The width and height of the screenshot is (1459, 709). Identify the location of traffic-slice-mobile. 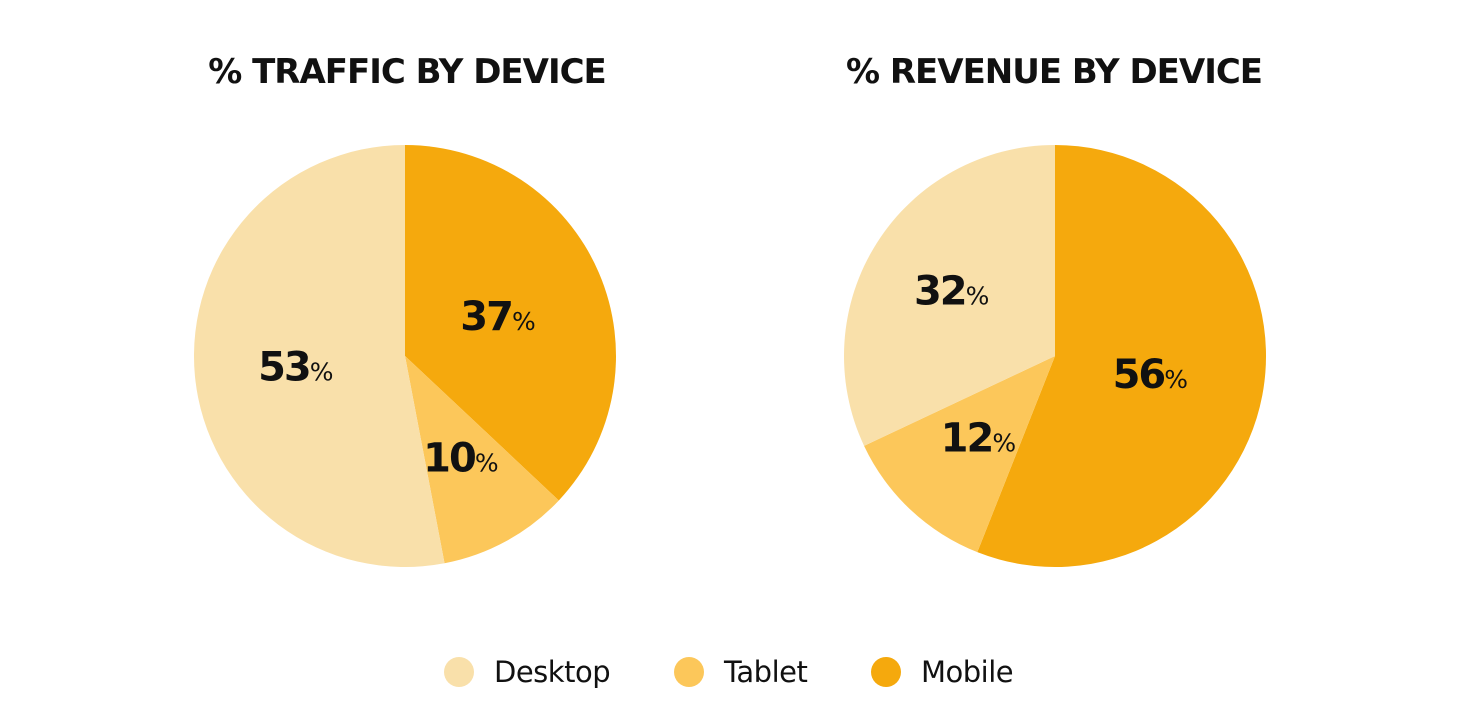
(510, 323).